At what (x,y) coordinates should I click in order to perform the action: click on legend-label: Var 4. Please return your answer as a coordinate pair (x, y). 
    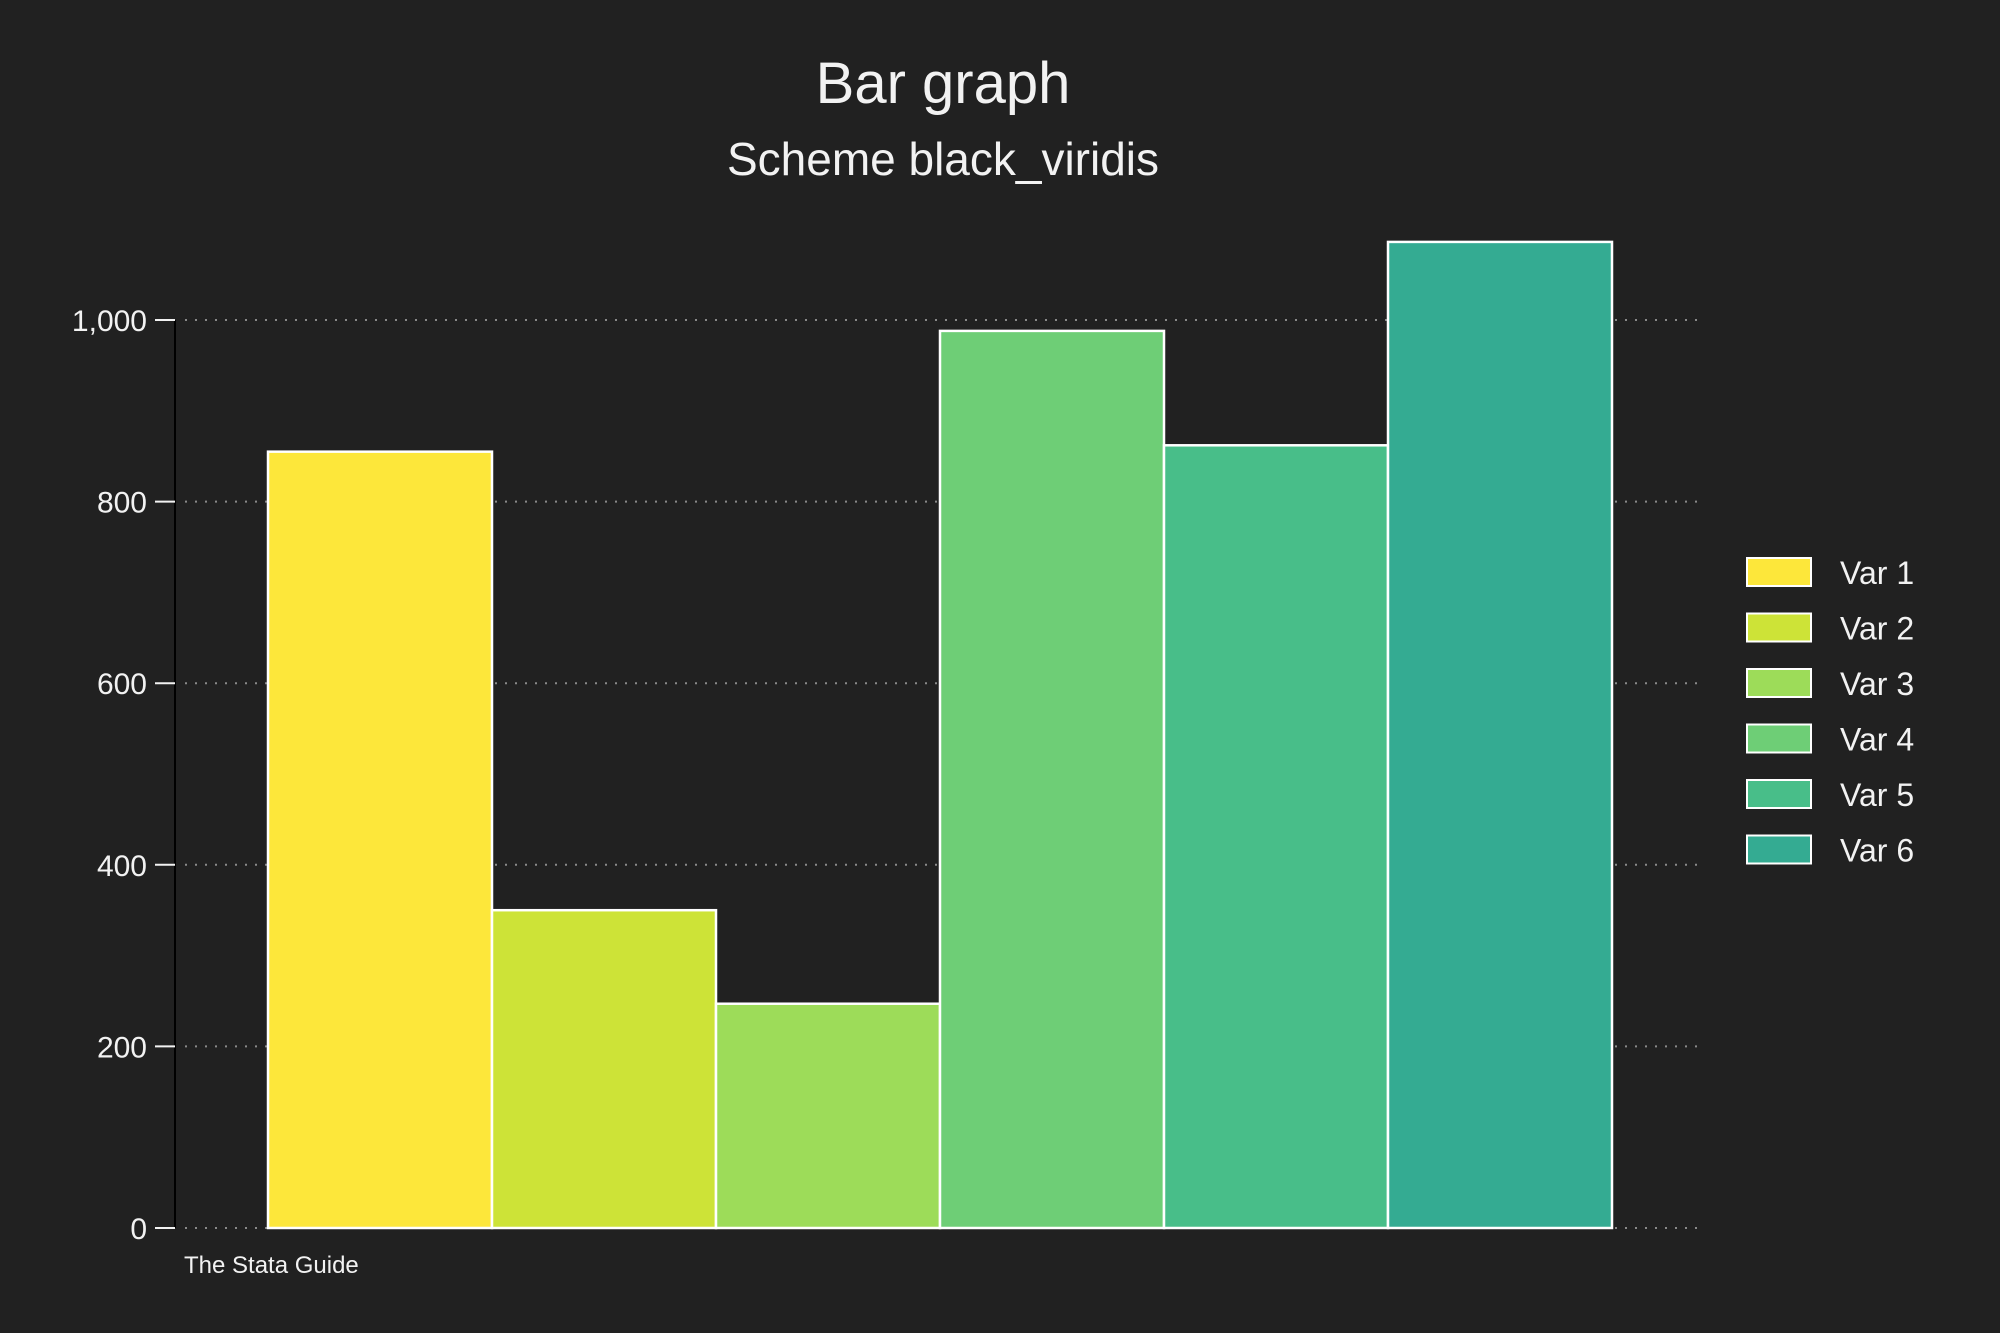
    Looking at the image, I should click on (1877, 740).